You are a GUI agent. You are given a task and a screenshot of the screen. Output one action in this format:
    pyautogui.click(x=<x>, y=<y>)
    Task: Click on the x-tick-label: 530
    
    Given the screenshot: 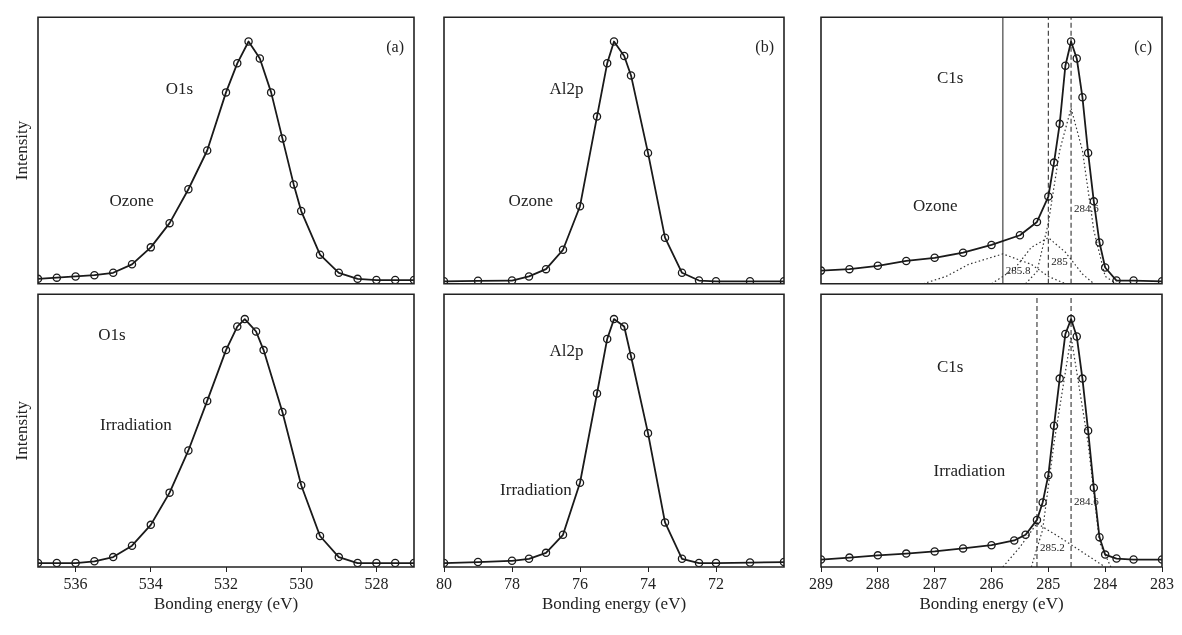 What is the action you would take?
    pyautogui.click(x=301, y=583)
    